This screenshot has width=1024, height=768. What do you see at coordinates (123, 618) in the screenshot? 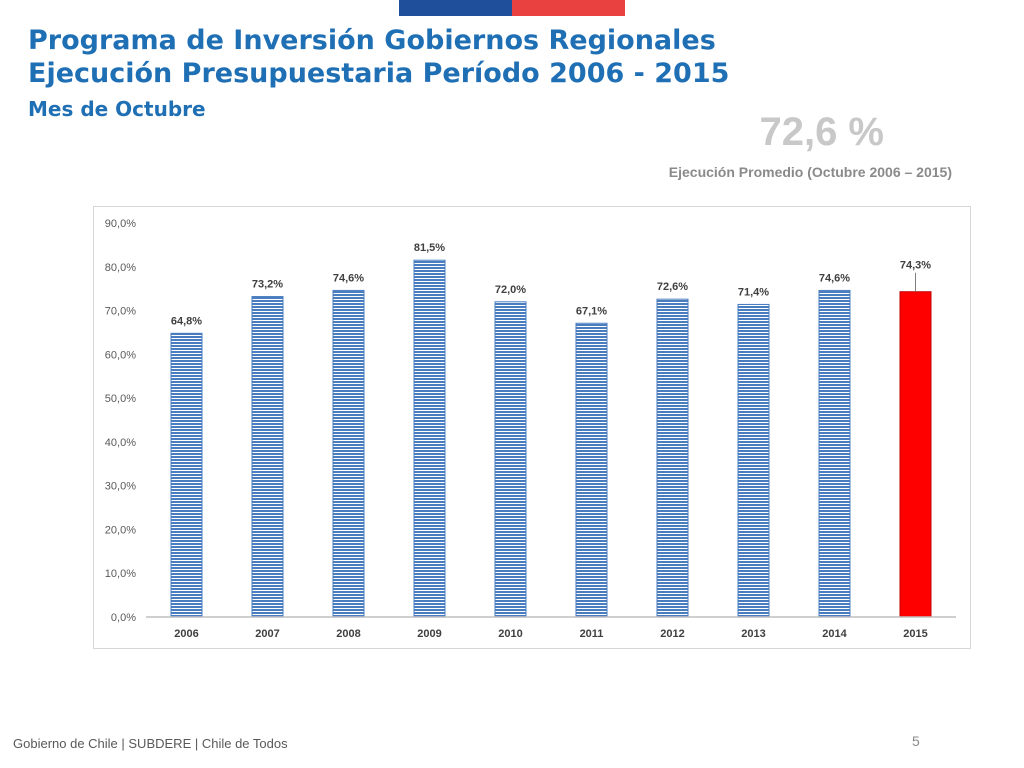
I see `y-tick-label: 0,0%` at bounding box center [123, 618].